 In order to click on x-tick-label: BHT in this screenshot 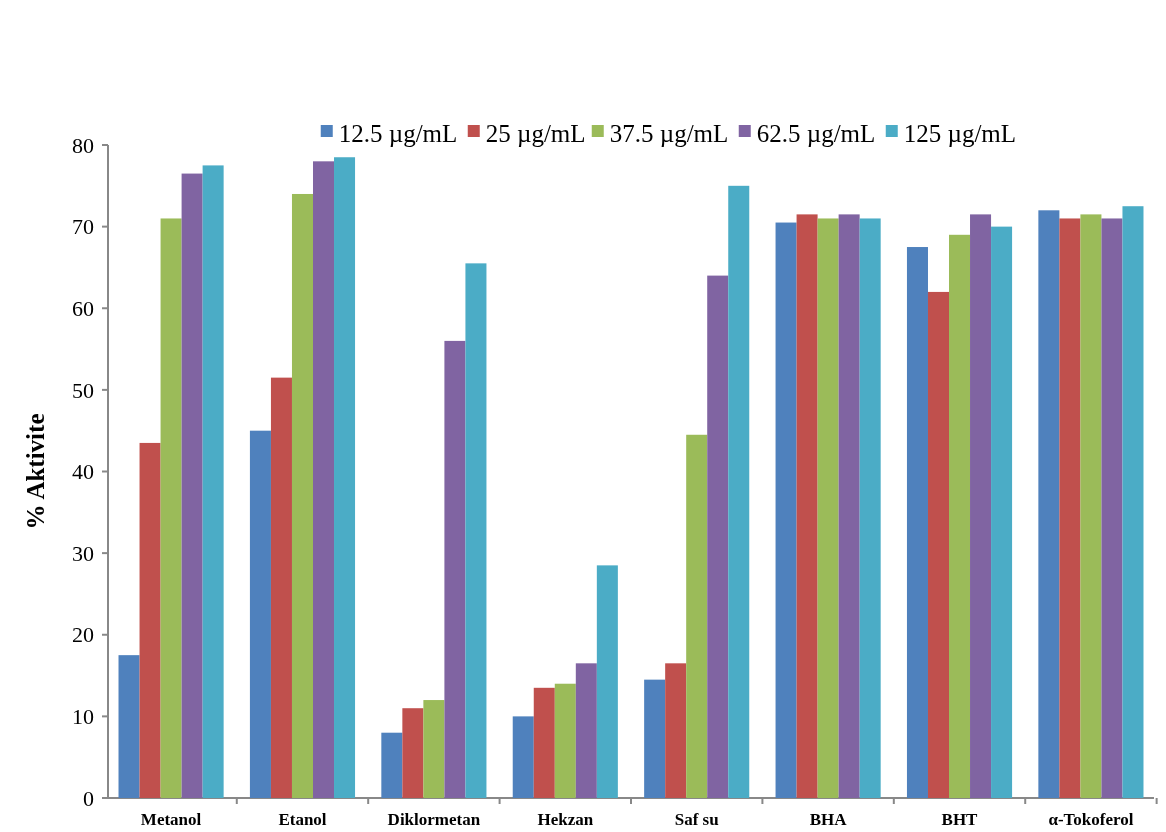, I will do `click(960, 819)`.